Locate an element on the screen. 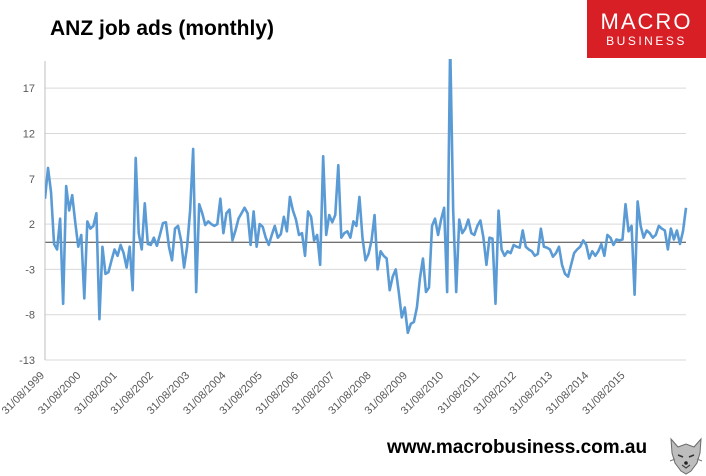  y-tick-label: 17 is located at coordinates (29, 89).